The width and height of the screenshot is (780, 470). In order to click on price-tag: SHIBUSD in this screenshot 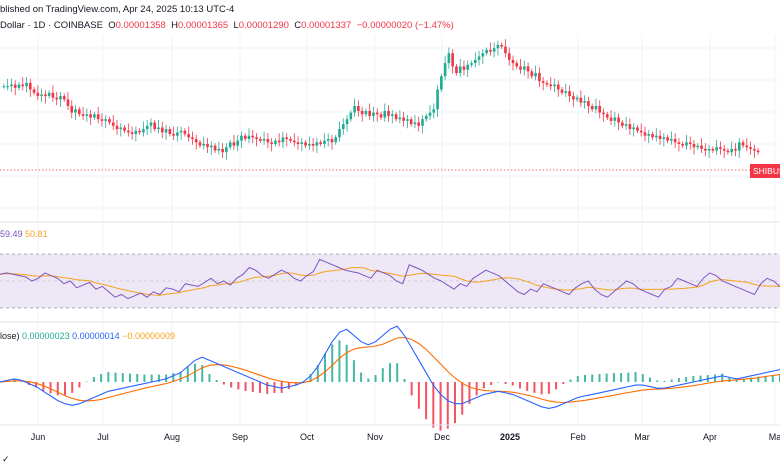, I will do `click(765, 171)`.